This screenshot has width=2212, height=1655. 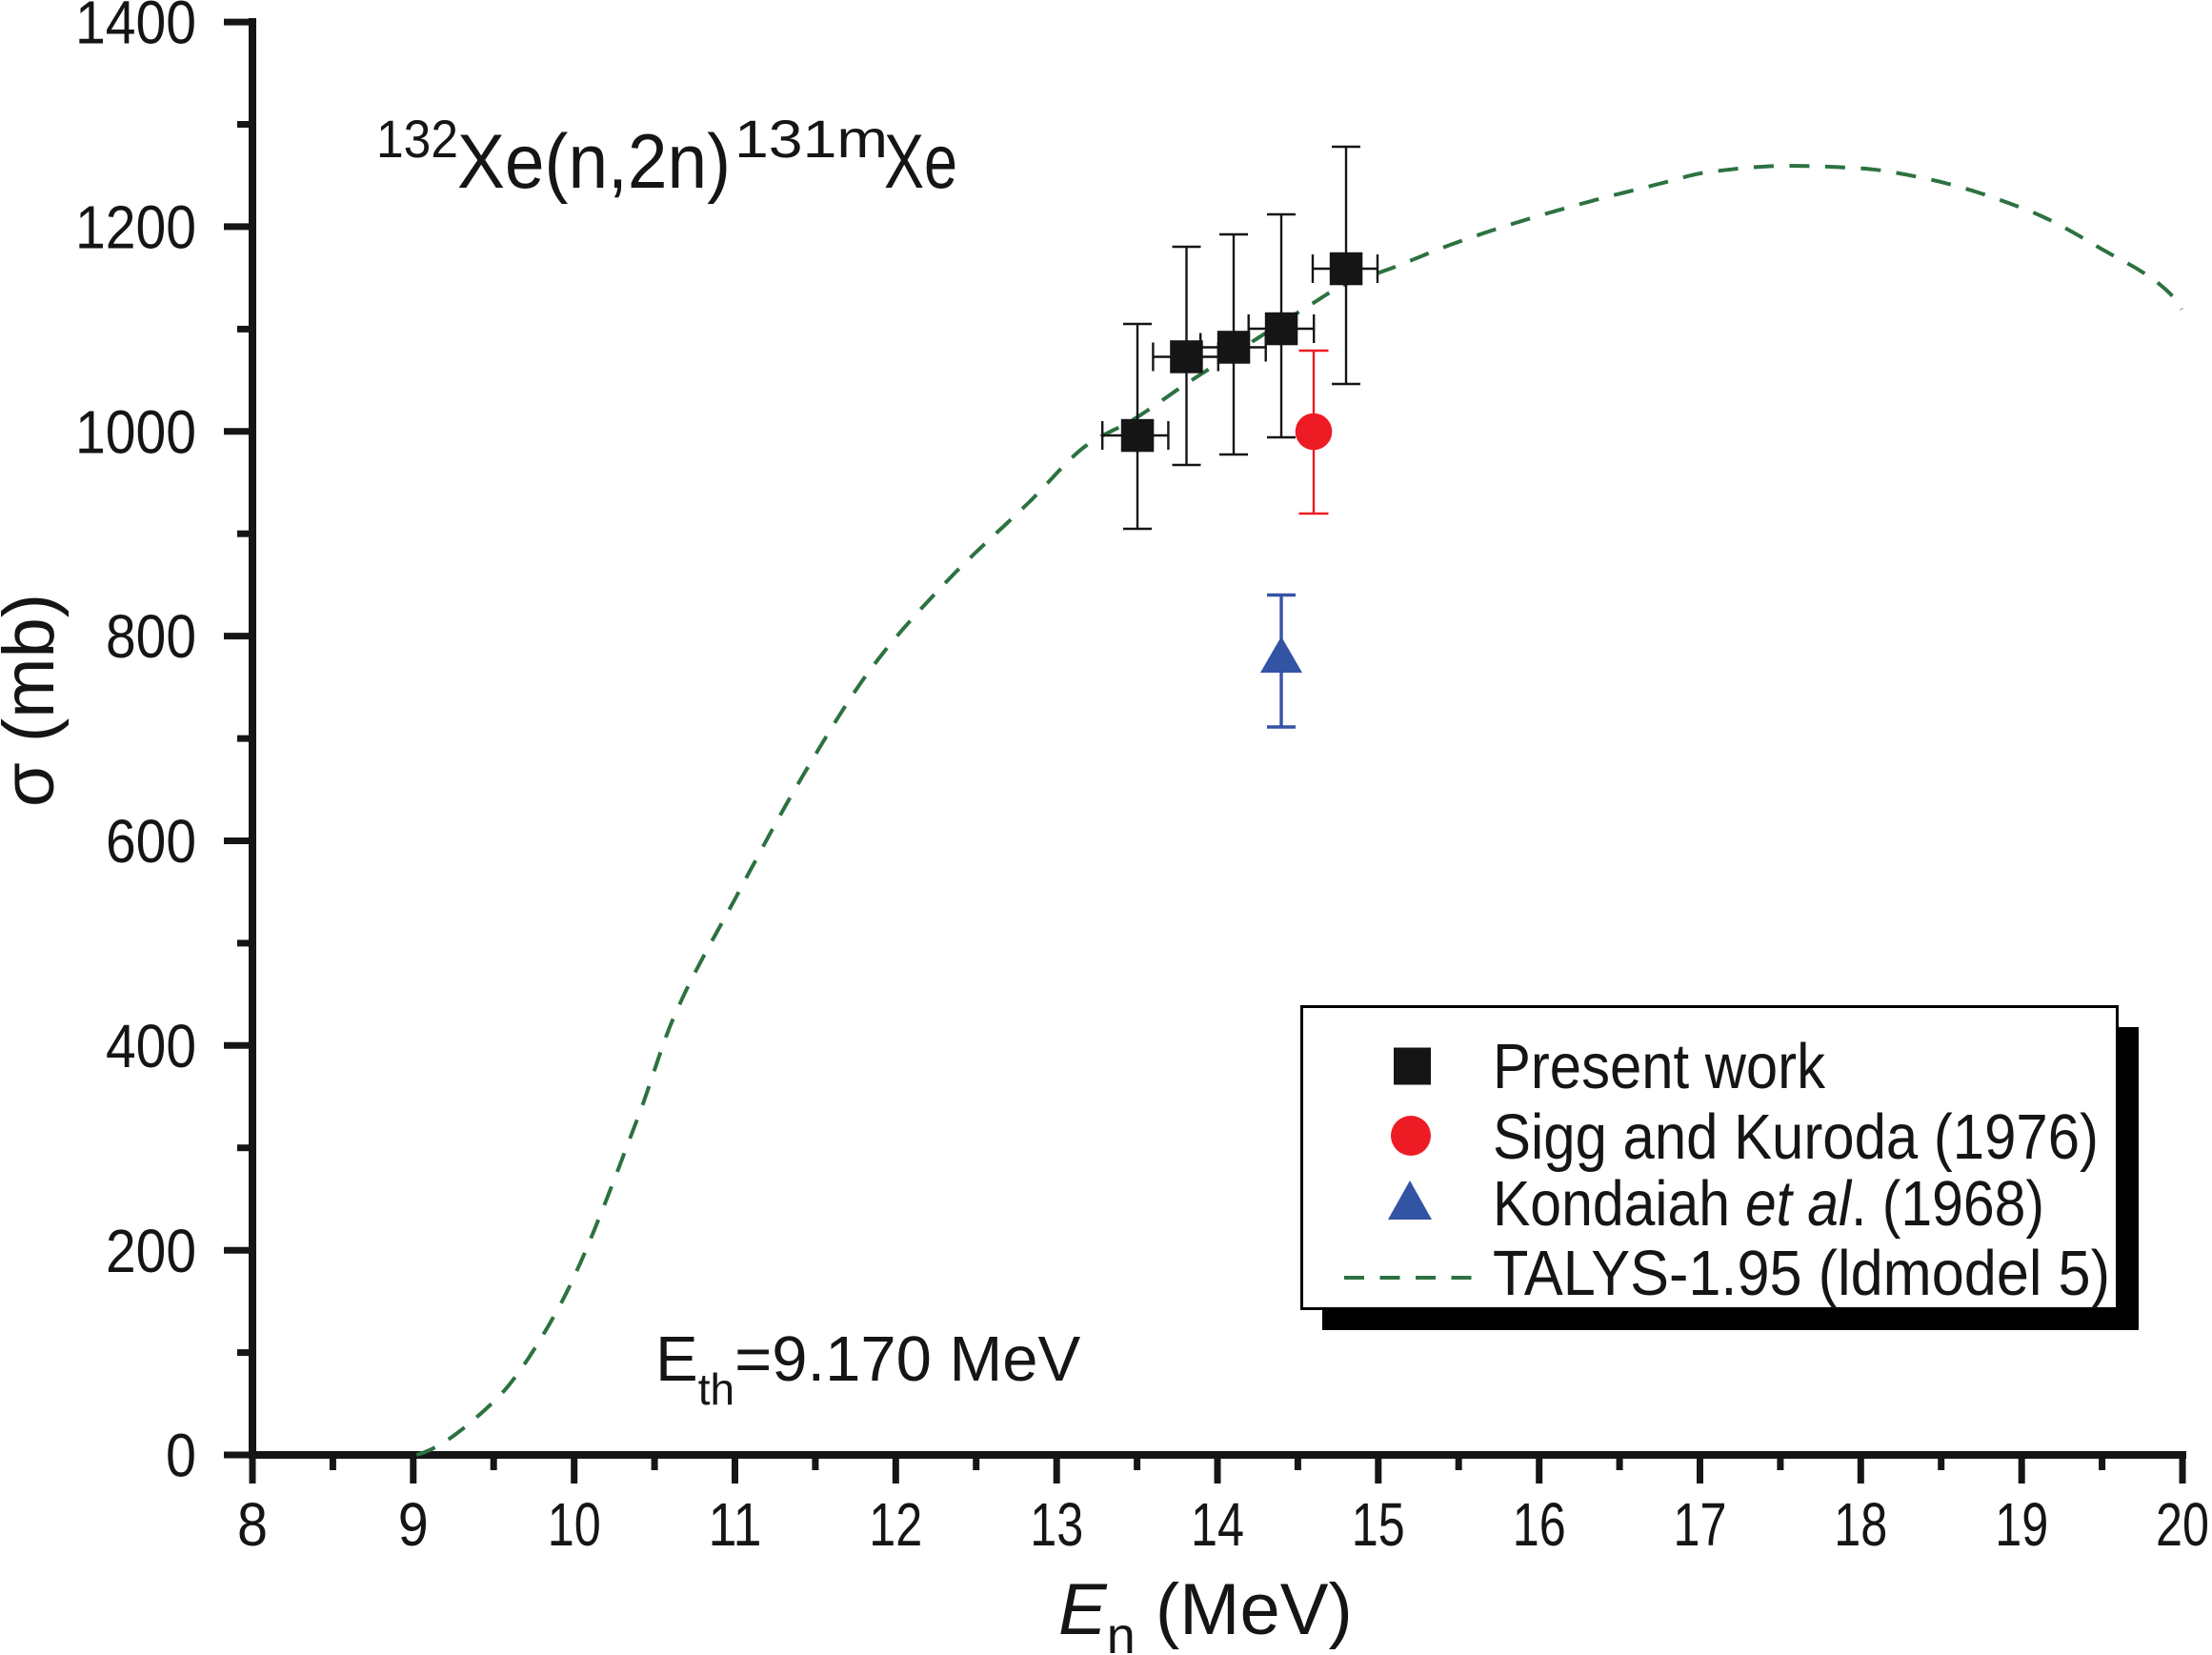 What do you see at coordinates (1799, 1204) in the screenshot?
I see `svg-text: et al` at bounding box center [1799, 1204].